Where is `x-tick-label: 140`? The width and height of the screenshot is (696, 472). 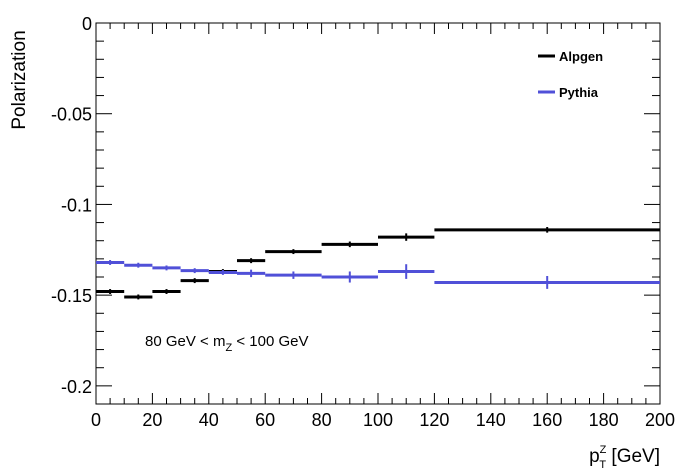 x-tick-label: 140 is located at coordinates (491, 420).